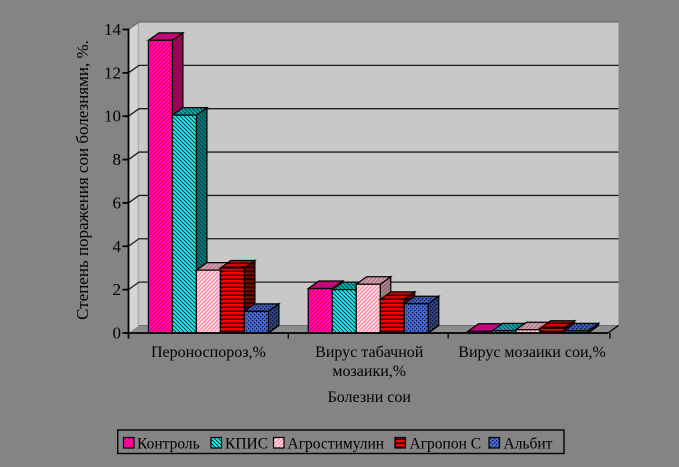  Describe the element at coordinates (117, 246) in the screenshot. I see `svg-text: 4` at that location.